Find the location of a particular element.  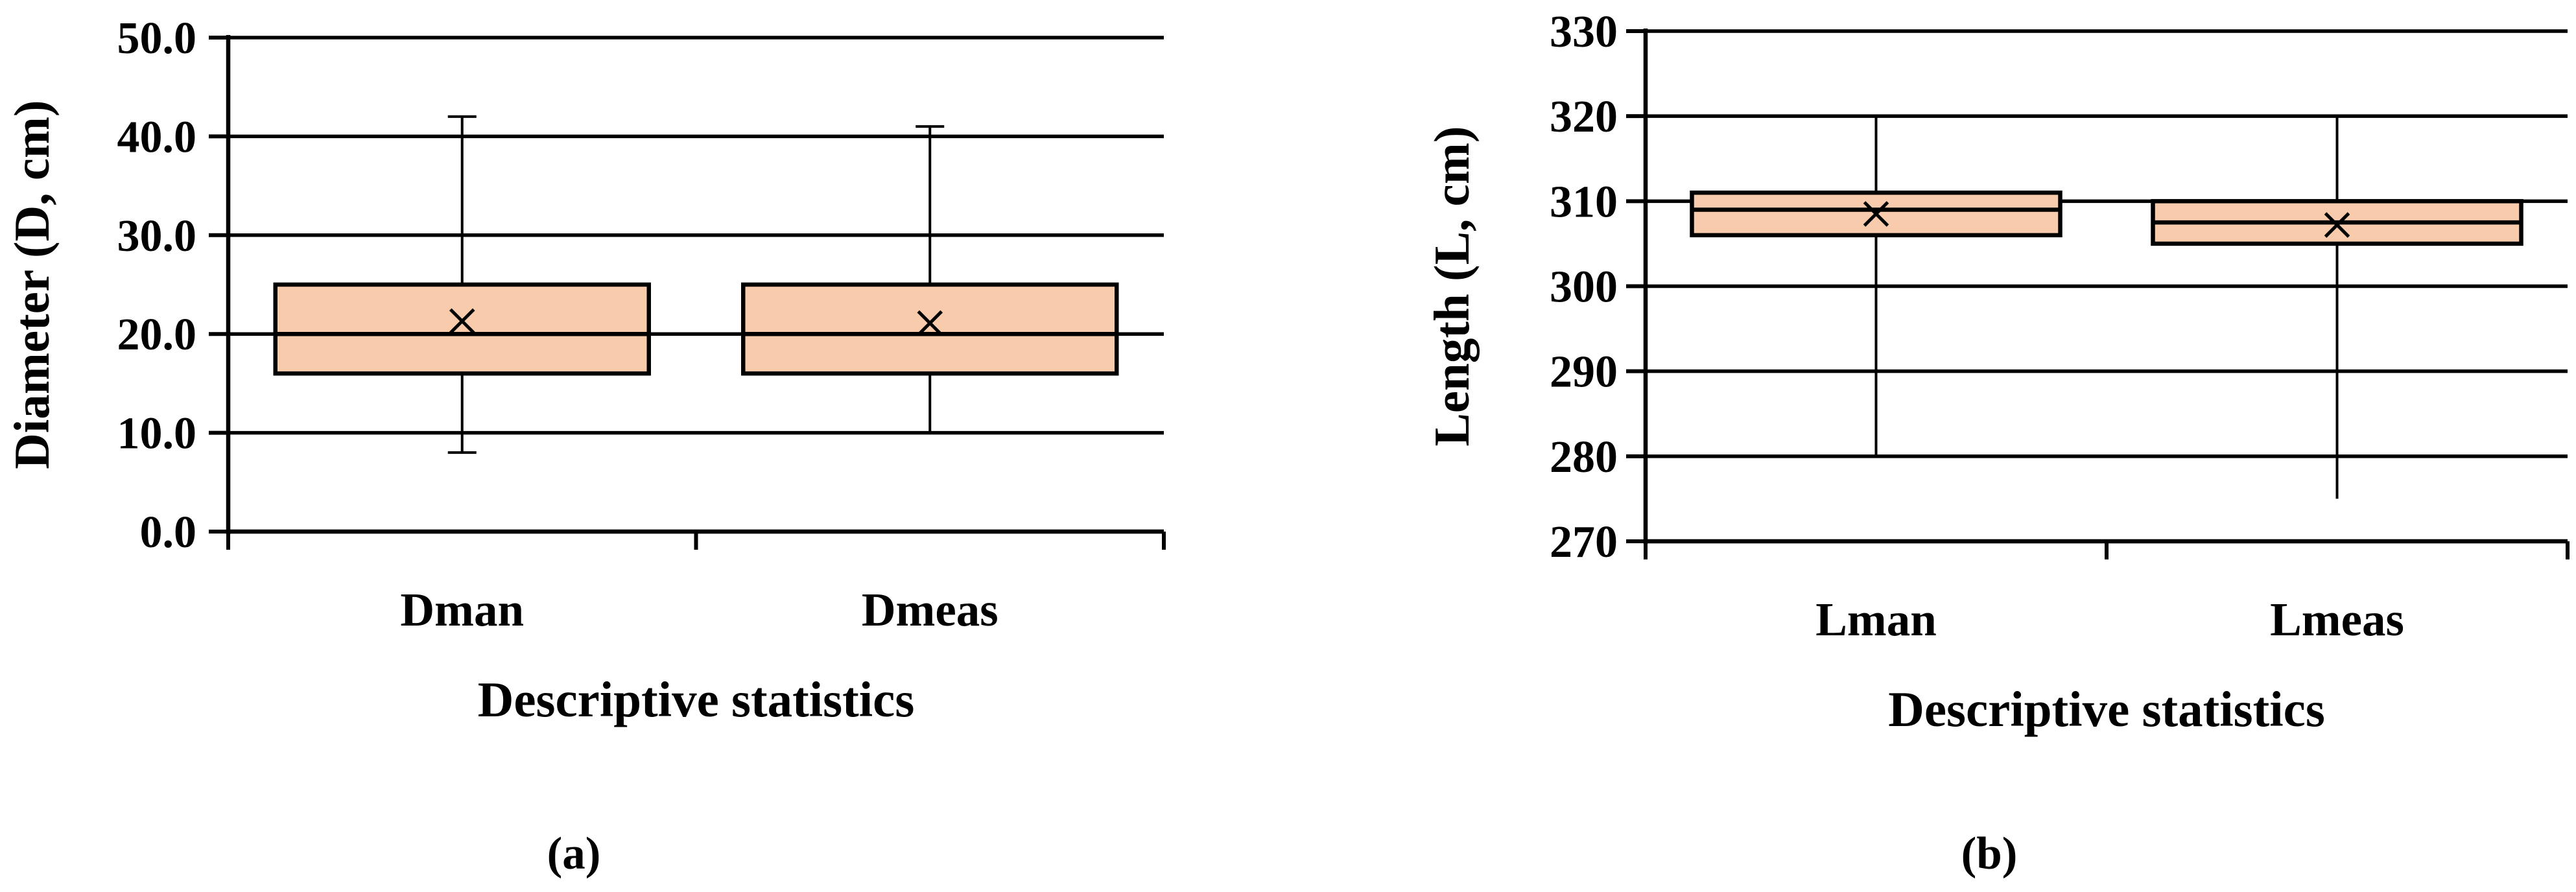

panel-b-y-tick-label: 300 is located at coordinates (1584, 288).